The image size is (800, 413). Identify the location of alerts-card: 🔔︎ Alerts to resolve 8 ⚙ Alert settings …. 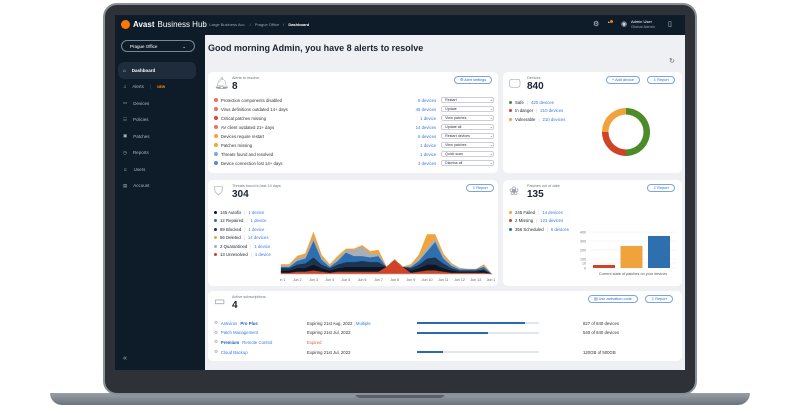
(353, 122).